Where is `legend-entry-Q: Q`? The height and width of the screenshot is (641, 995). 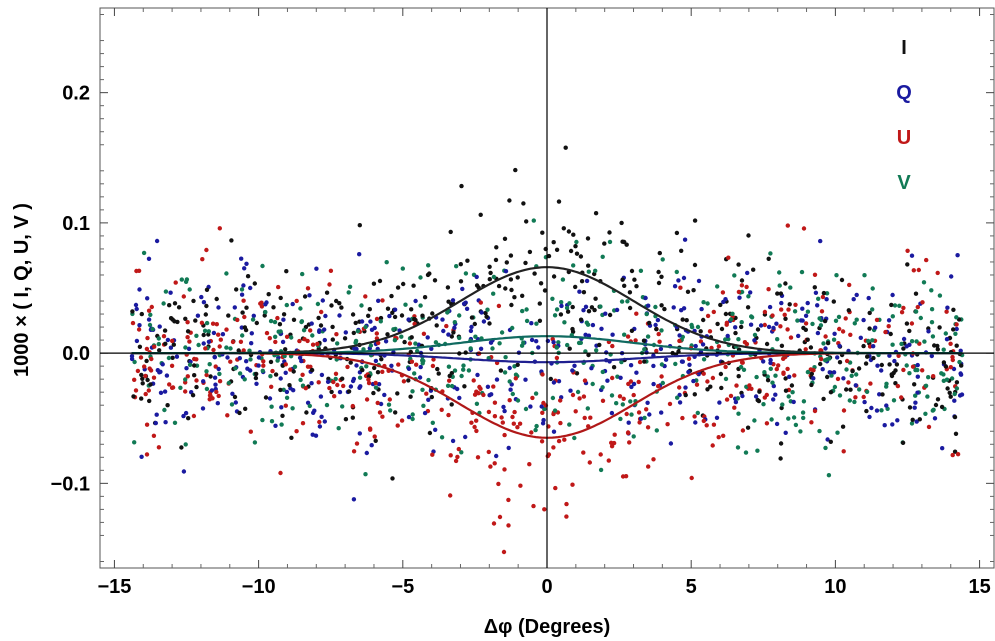 legend-entry-Q: Q is located at coordinates (904, 93).